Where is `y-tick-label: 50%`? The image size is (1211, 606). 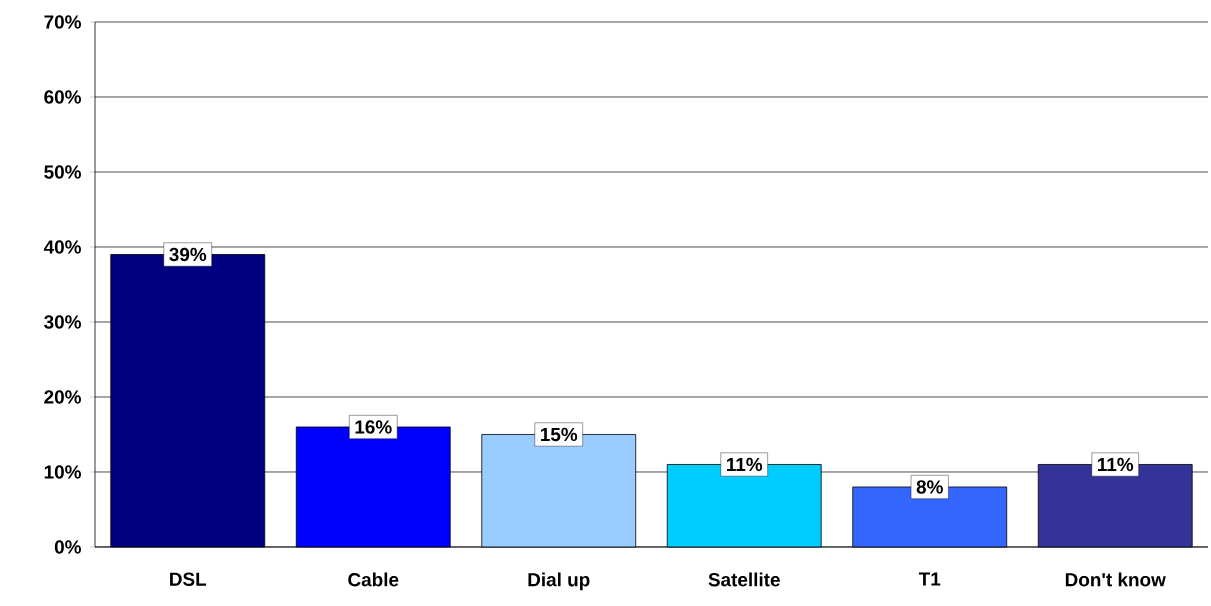 y-tick-label: 50% is located at coordinates (62, 172).